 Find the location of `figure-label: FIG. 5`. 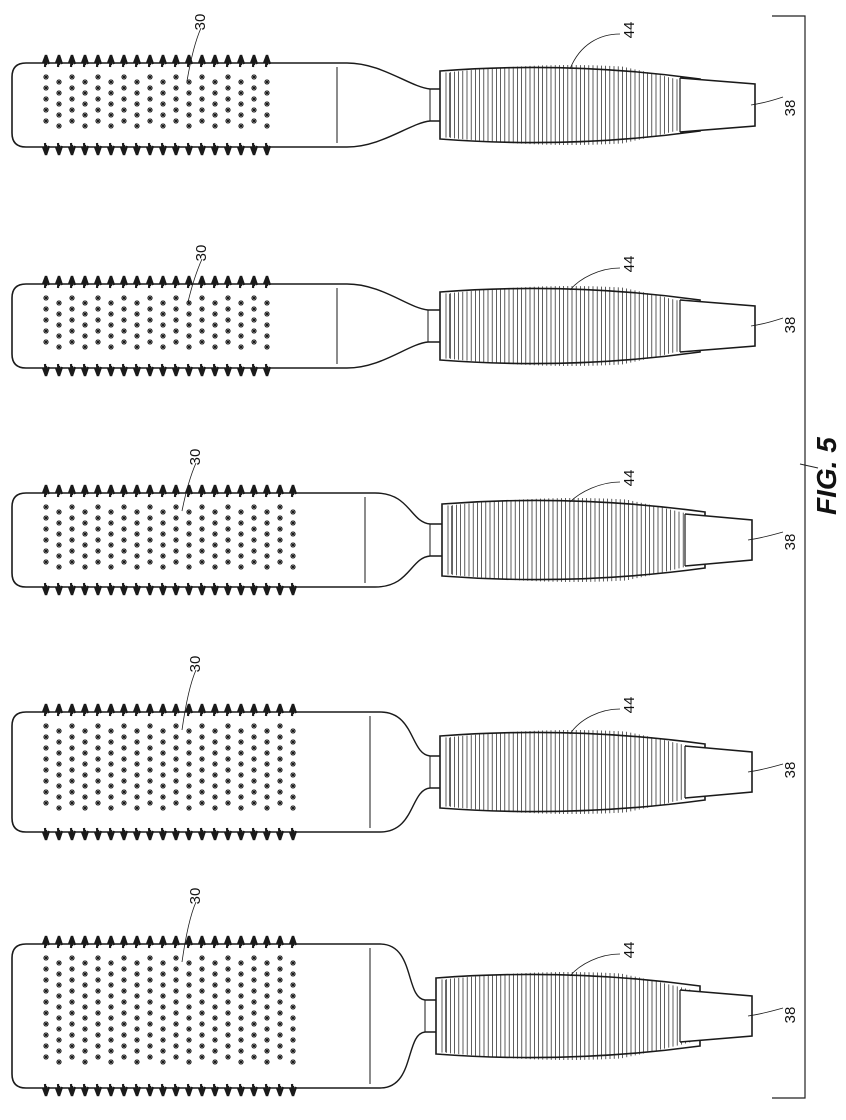

figure-label: FIG. 5 is located at coordinates (826, 476).